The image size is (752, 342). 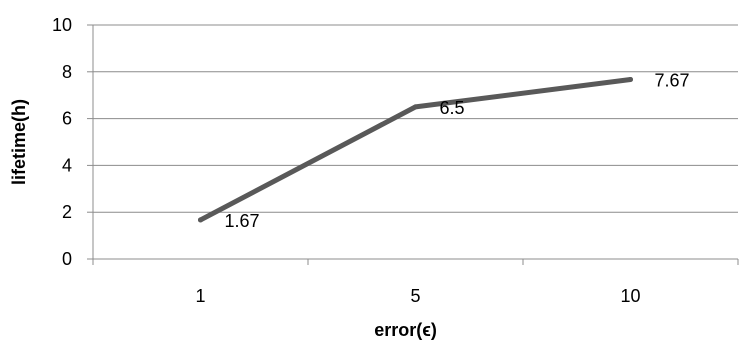 What do you see at coordinates (200, 296) in the screenshot?
I see `x-tick-label: 1` at bounding box center [200, 296].